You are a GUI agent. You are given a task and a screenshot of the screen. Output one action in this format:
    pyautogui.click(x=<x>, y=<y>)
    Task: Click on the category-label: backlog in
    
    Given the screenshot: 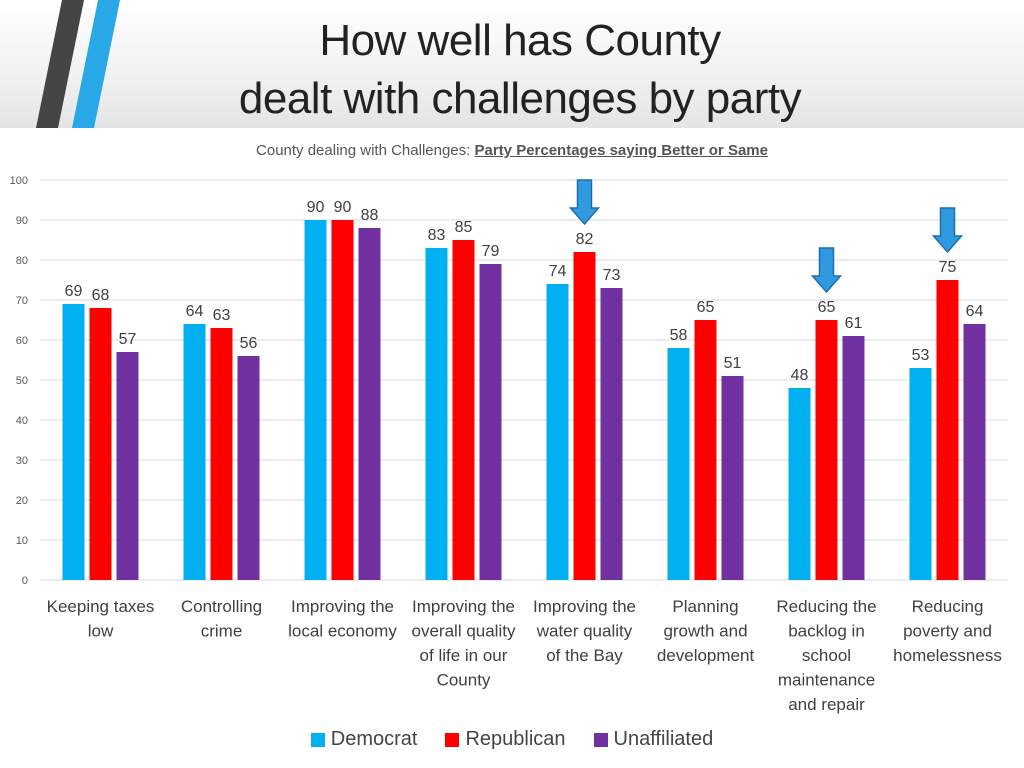 What is the action you would take?
    pyautogui.click(x=826, y=631)
    